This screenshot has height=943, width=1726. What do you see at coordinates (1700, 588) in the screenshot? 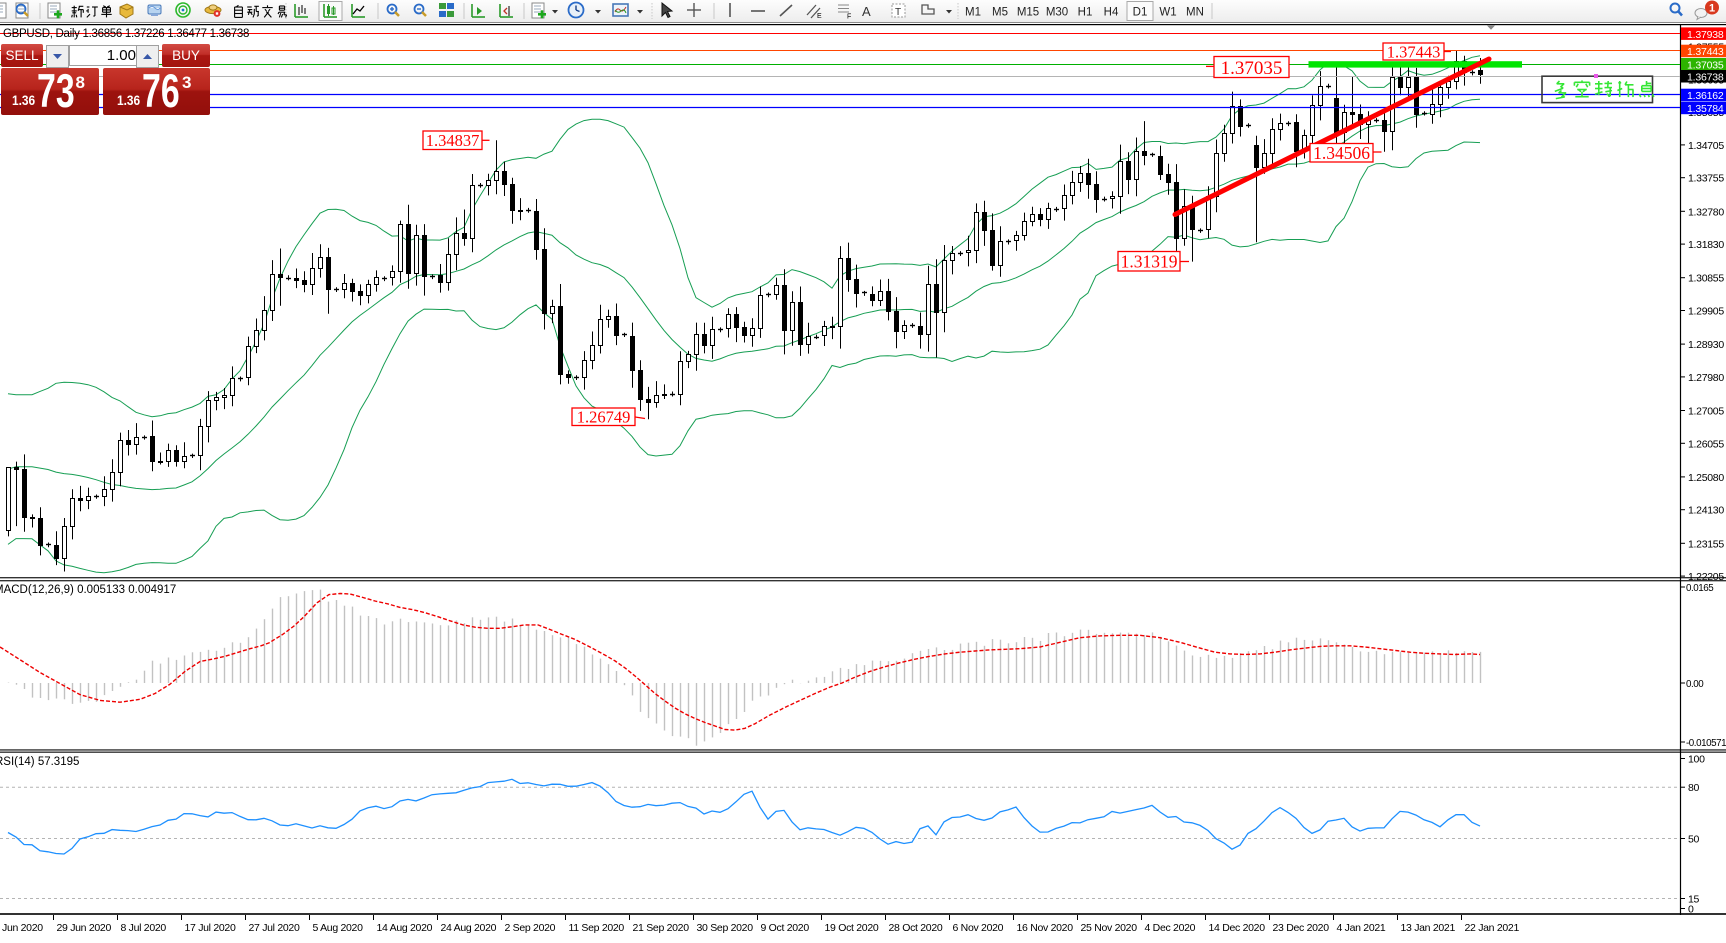
I see `svg-text: 0.0165` at bounding box center [1700, 588].